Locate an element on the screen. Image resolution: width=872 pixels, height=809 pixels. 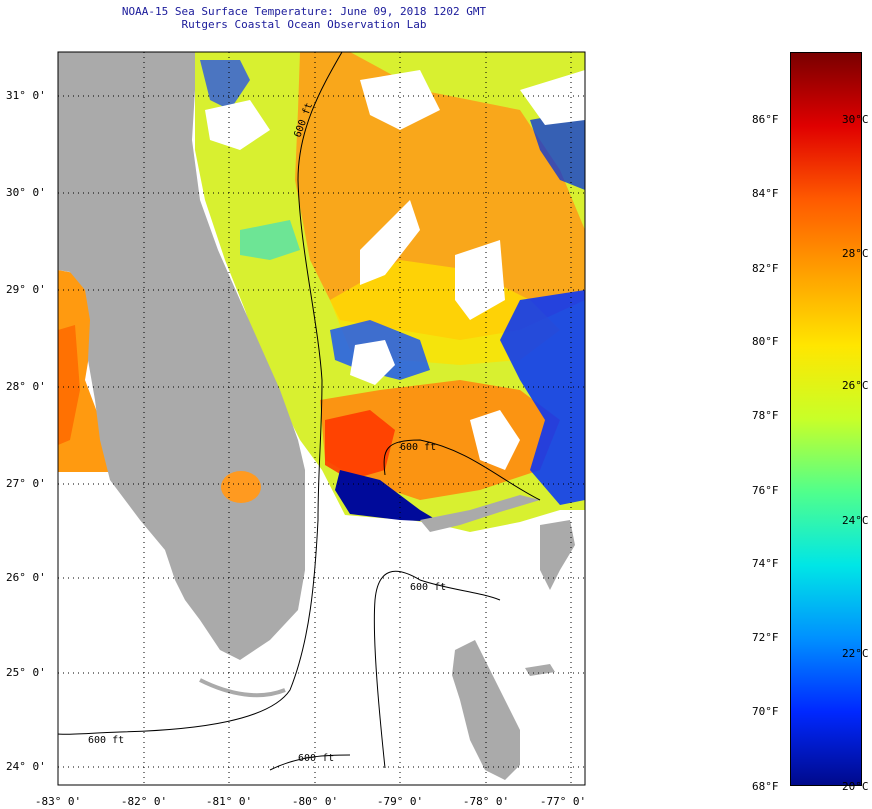
sst-cool-north is located at coordinates (557, 150).